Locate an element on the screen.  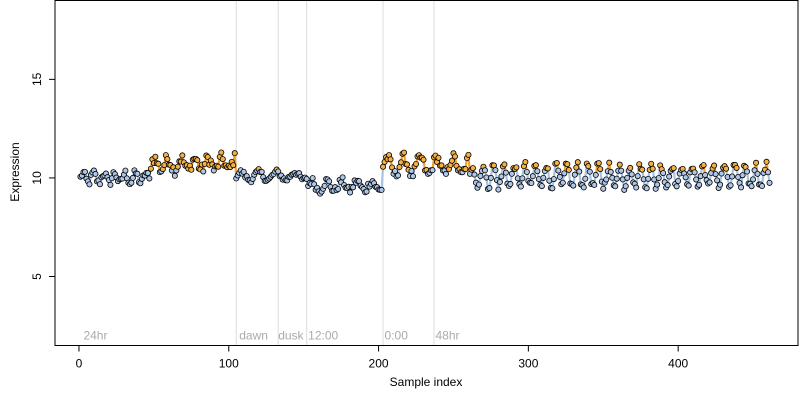
segment-annotations: 24hr dawn dusk 12:00 0:00 48hr is located at coordinates (271, 336).